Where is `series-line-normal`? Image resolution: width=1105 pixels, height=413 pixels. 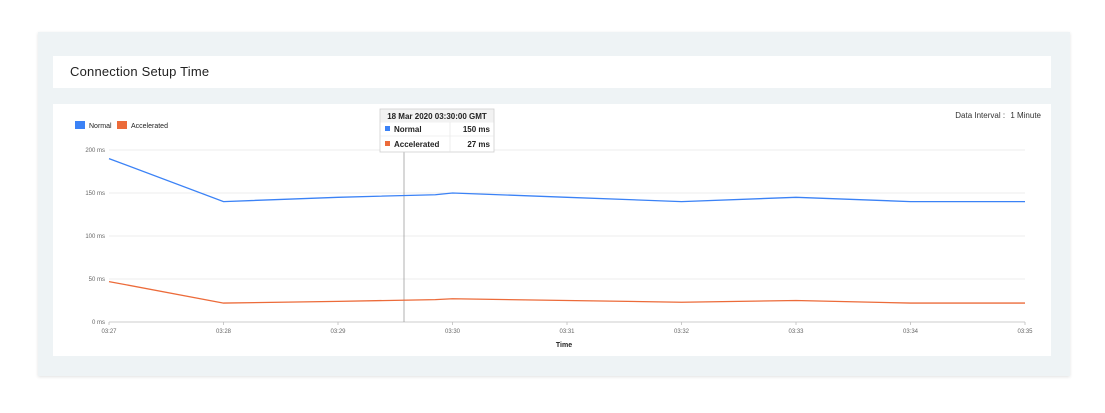 series-line-normal is located at coordinates (566, 180).